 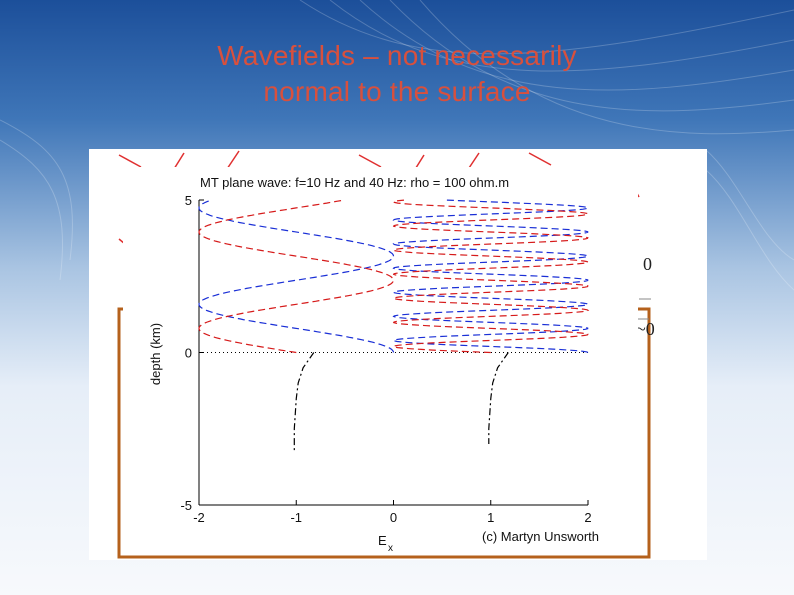 What do you see at coordinates (393, 517) in the screenshot?
I see `x-tick-label: 0` at bounding box center [393, 517].